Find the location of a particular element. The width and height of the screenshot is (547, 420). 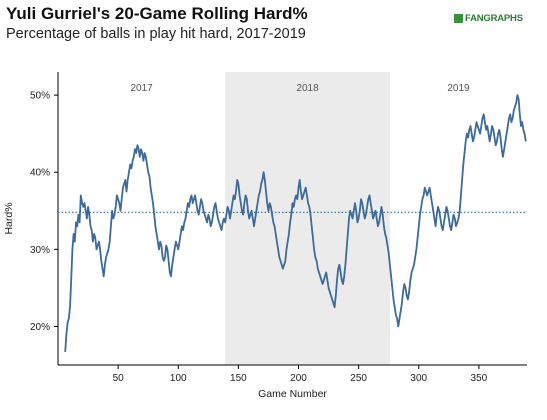

season-label-2017: 2017 is located at coordinates (141, 88).